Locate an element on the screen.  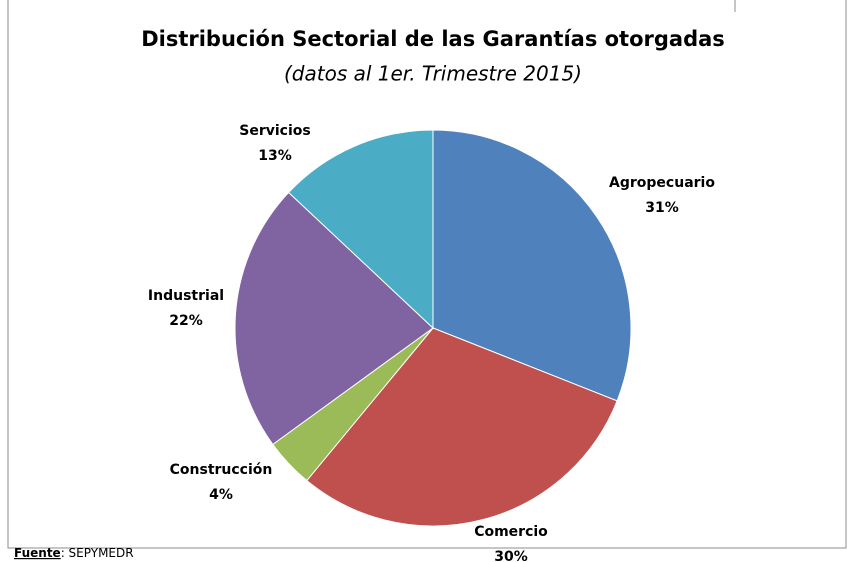
chart-subtitle: (datos al 1er. Trimestre 2015) is located at coordinates (433, 74).